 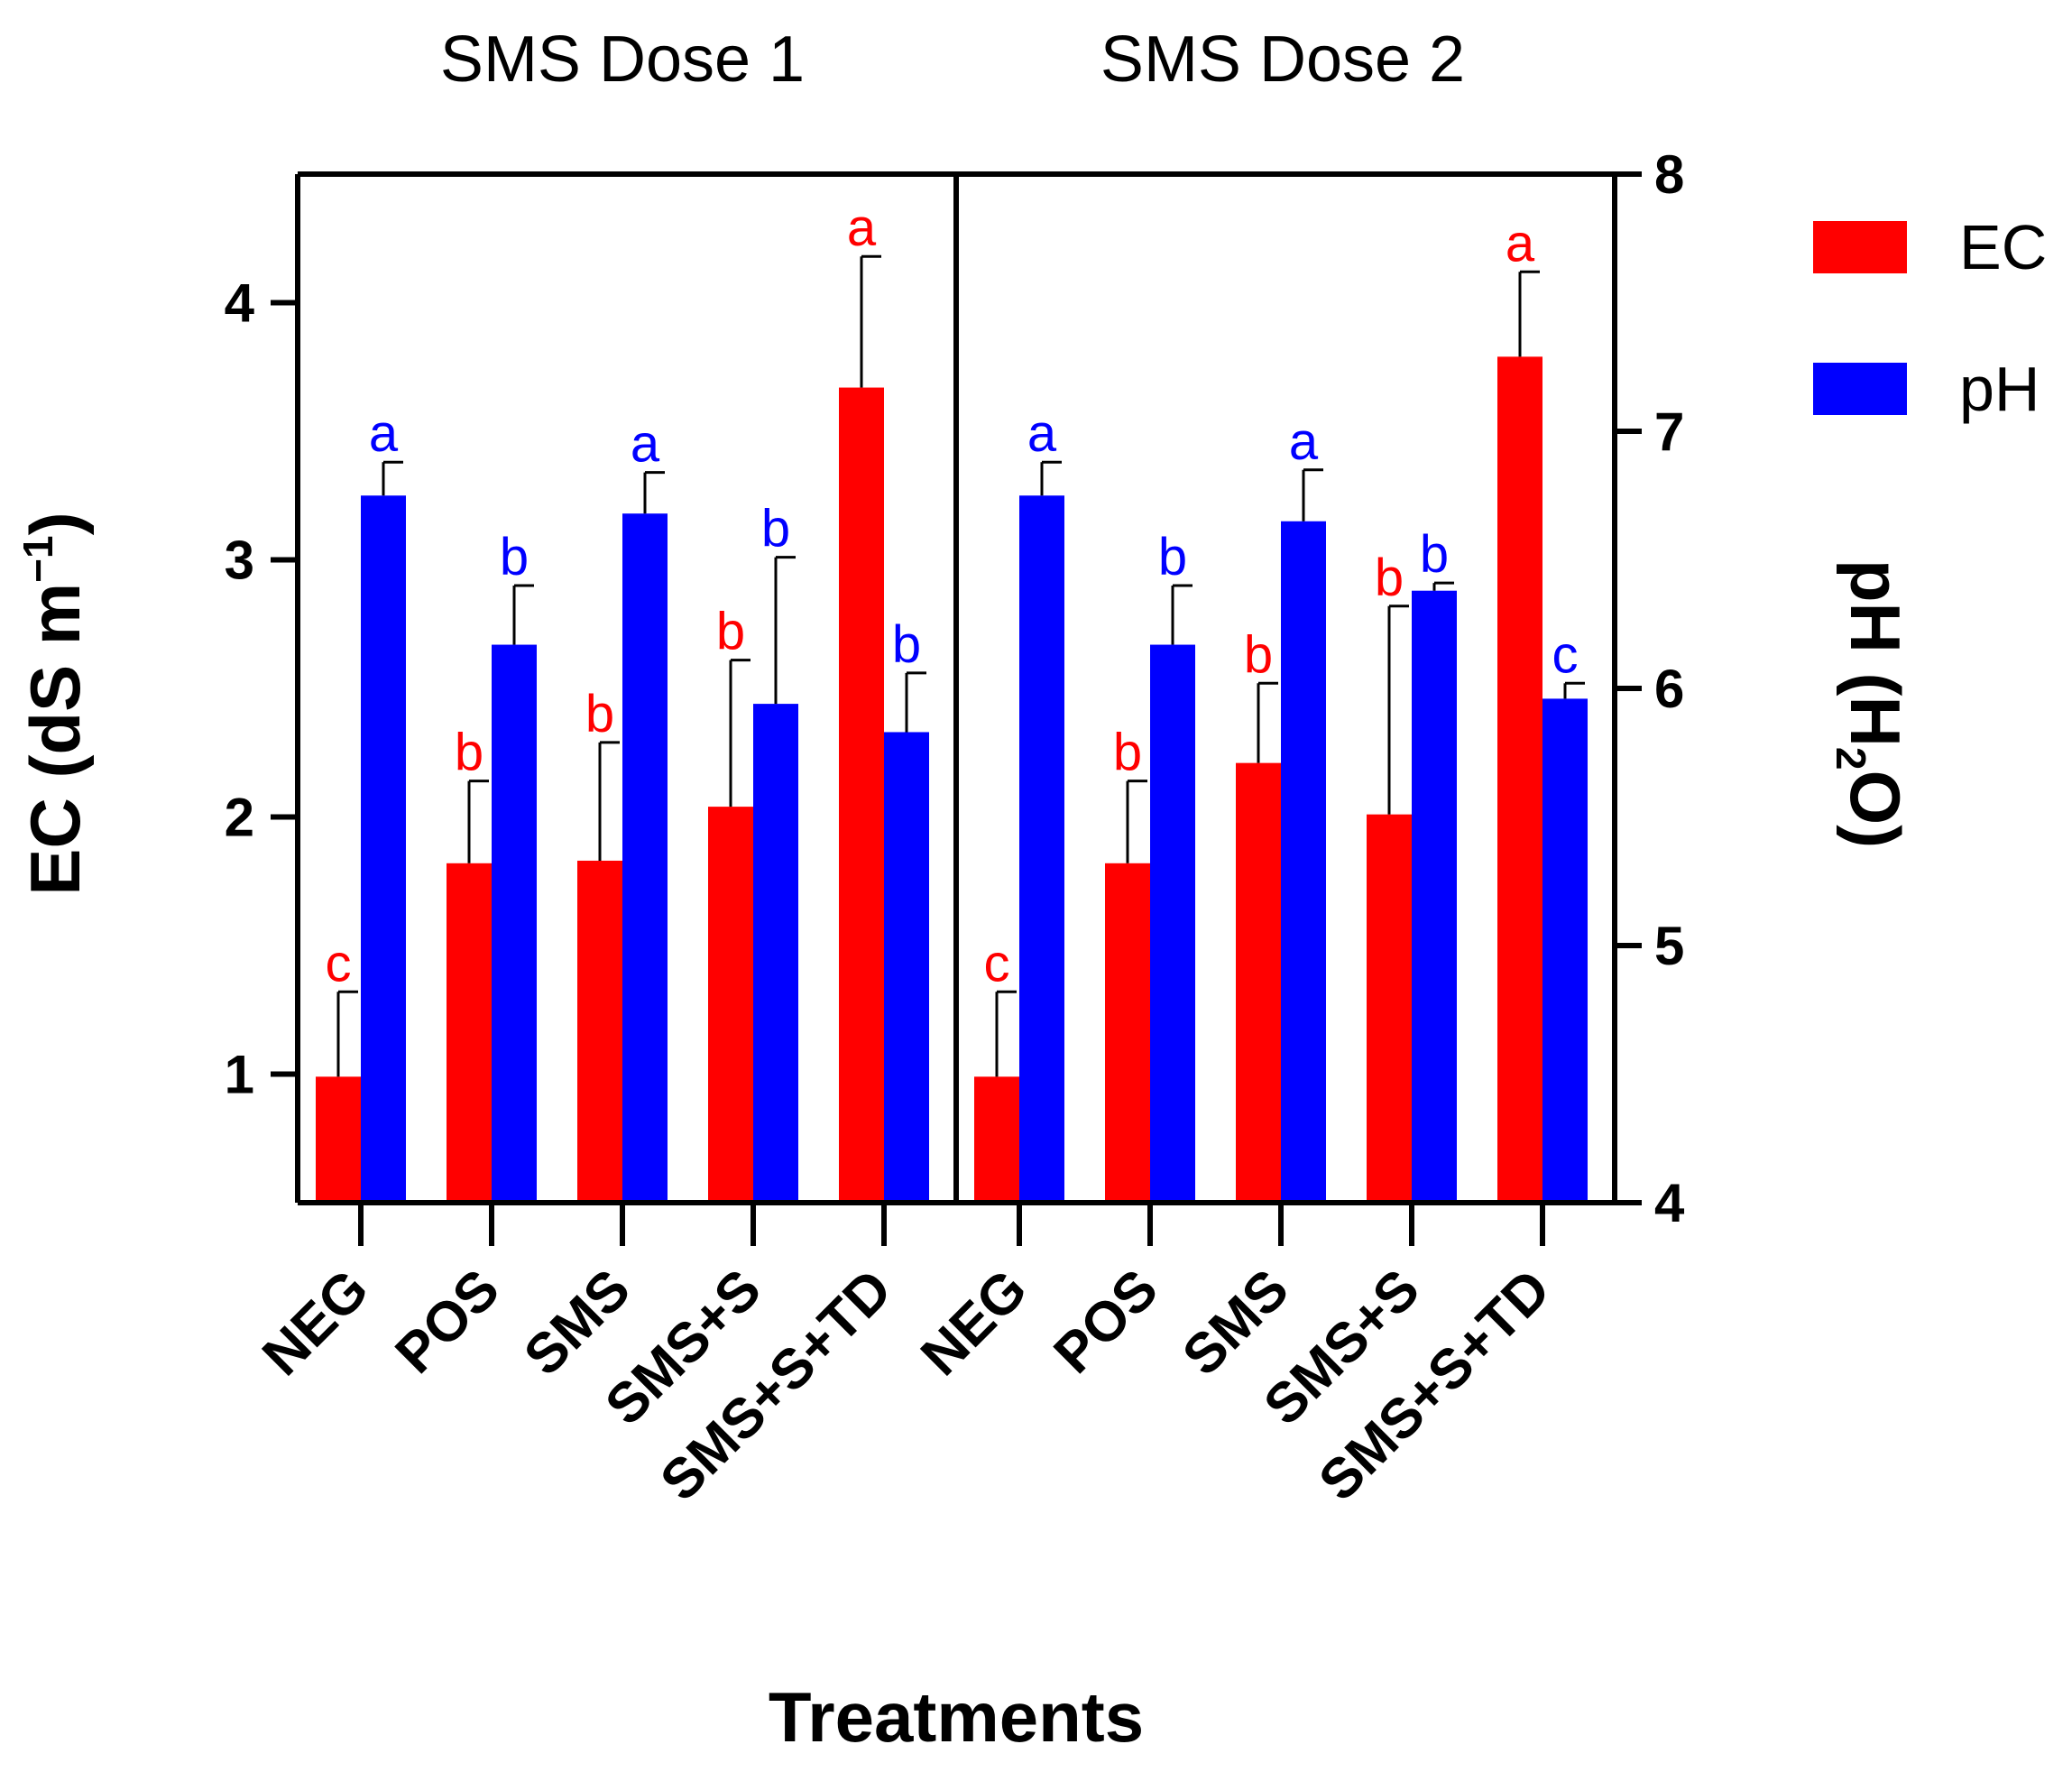 I want to click on bar-ph-p2-pos, so click(x=1173, y=923).